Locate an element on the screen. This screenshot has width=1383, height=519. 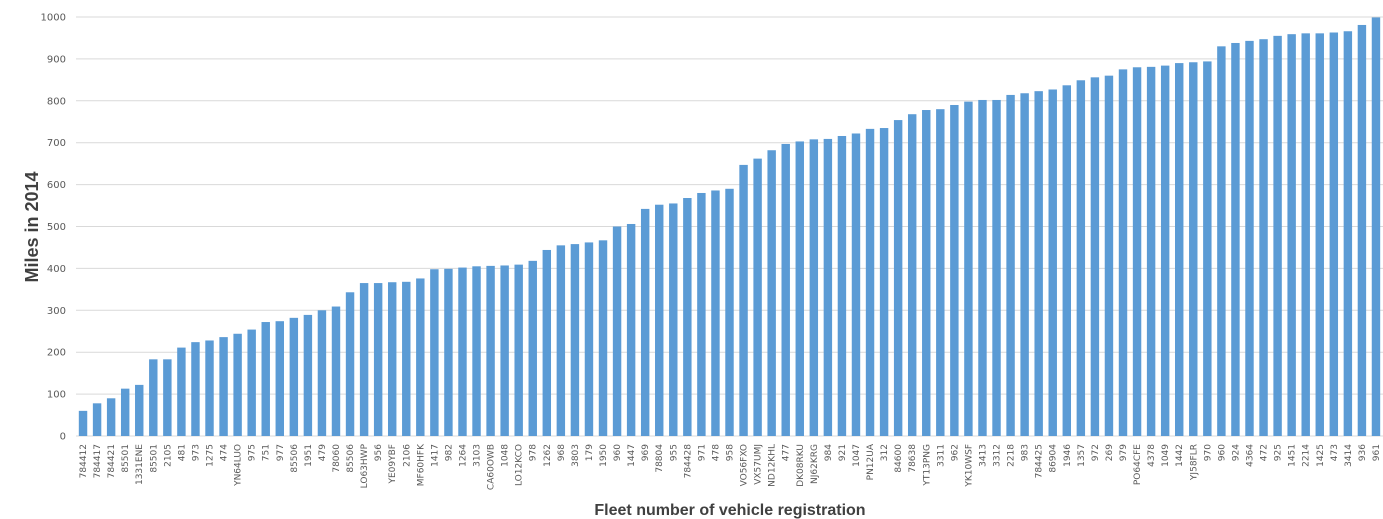
x-tick-label: 970 is located at coordinates (1208, 452).